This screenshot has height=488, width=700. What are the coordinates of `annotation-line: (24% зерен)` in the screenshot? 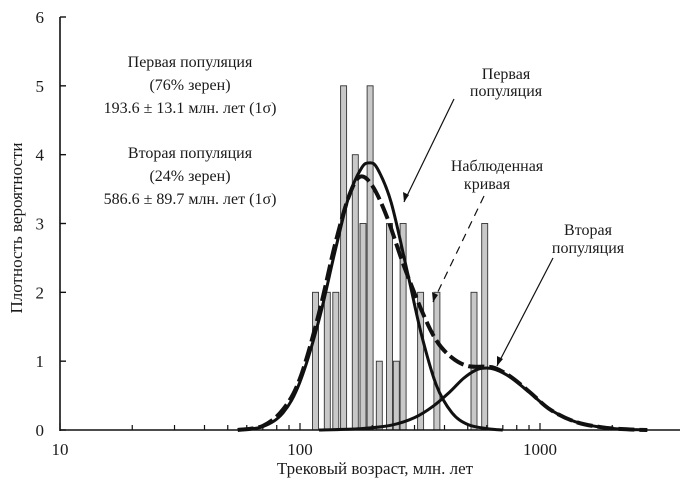 It's located at (189, 176).